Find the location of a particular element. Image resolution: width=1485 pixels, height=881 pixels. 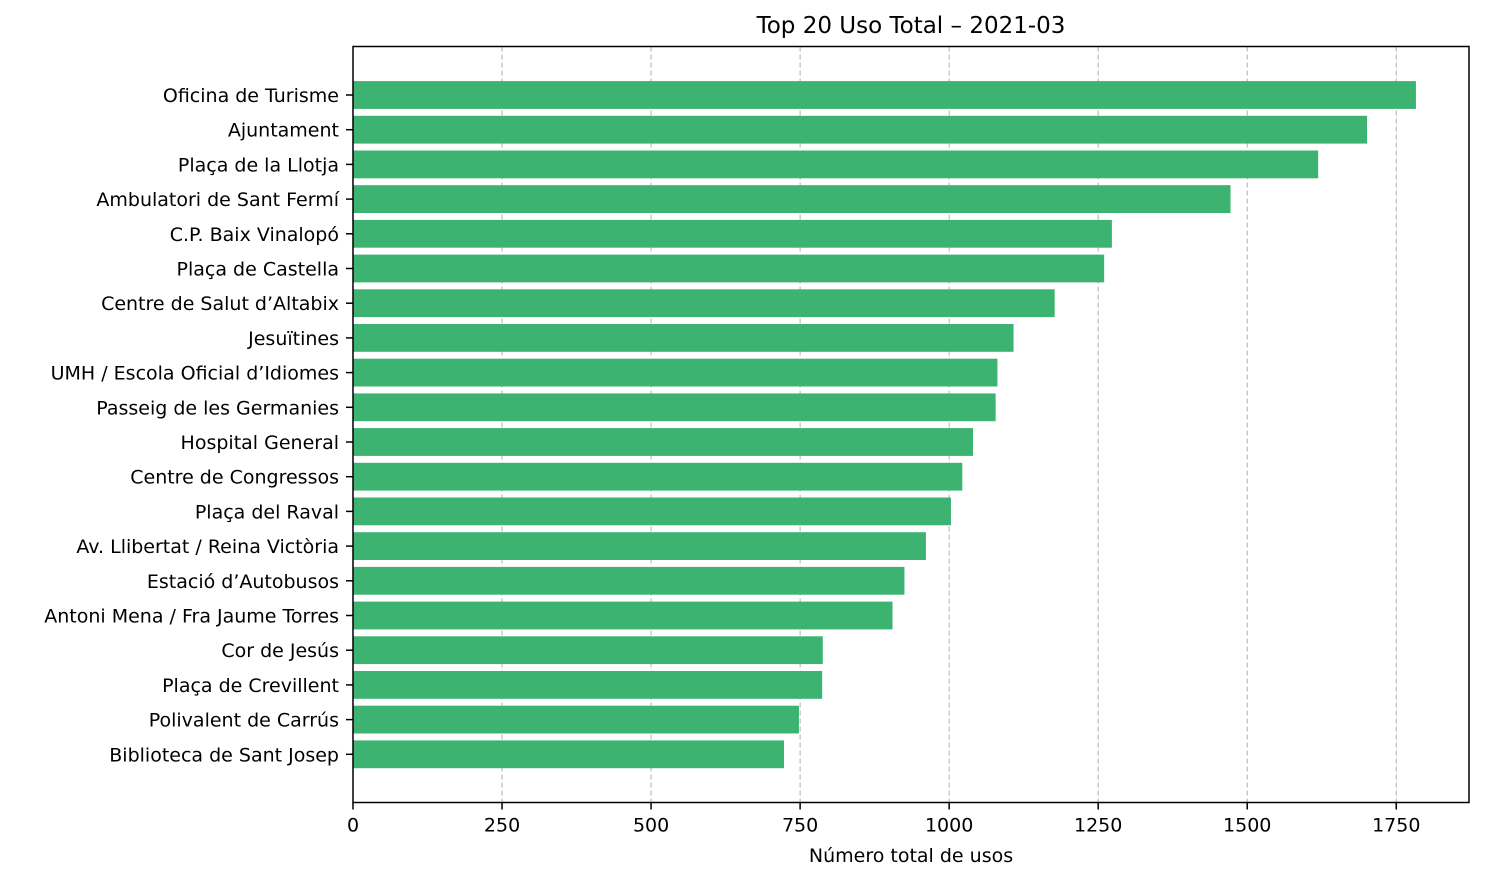

x-tick-label-0: 0 is located at coordinates (353, 826).